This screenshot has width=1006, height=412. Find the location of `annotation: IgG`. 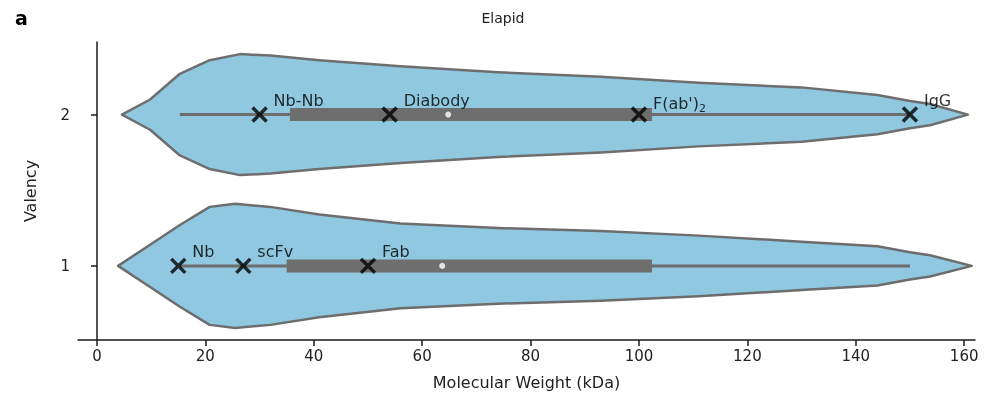

annotation: IgG is located at coordinates (937, 101).